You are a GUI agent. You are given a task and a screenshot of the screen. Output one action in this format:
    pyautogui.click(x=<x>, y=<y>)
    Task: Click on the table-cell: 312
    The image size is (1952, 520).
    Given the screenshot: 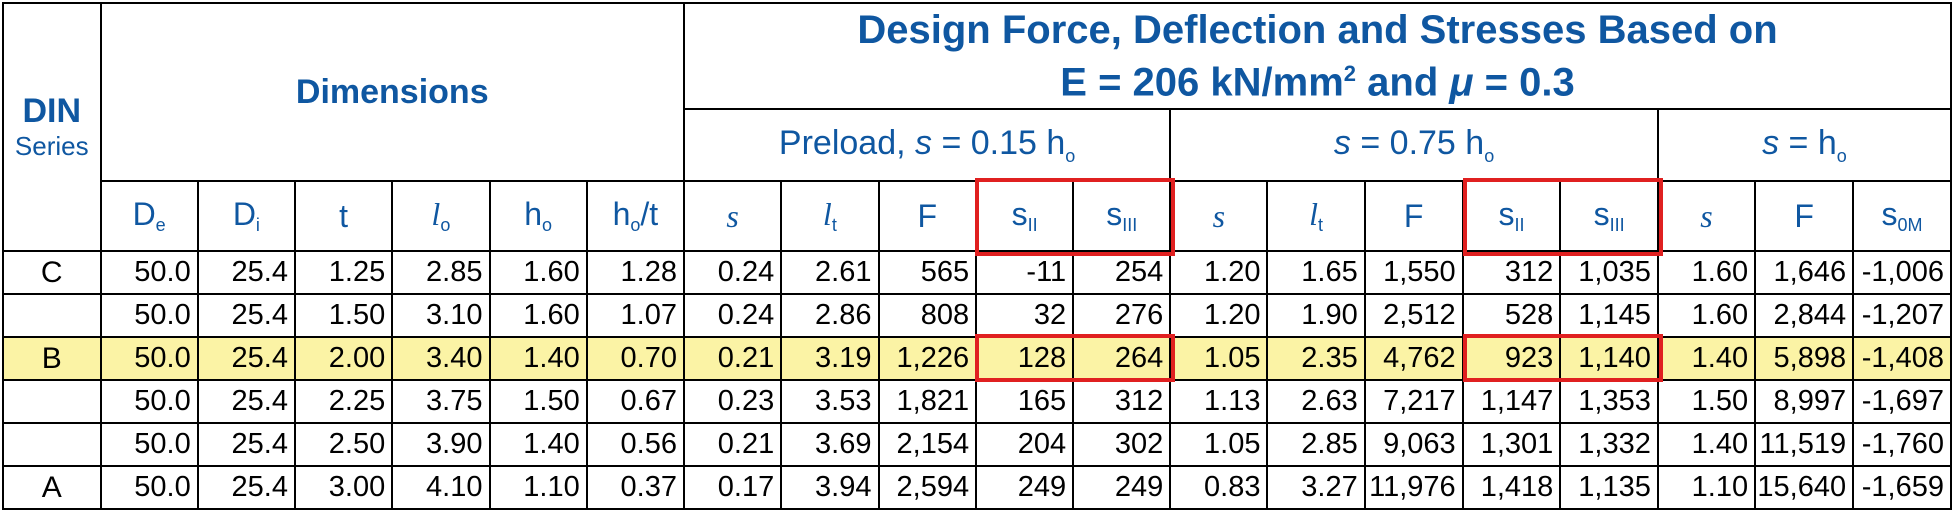 What is the action you would take?
    pyautogui.click(x=1511, y=272)
    